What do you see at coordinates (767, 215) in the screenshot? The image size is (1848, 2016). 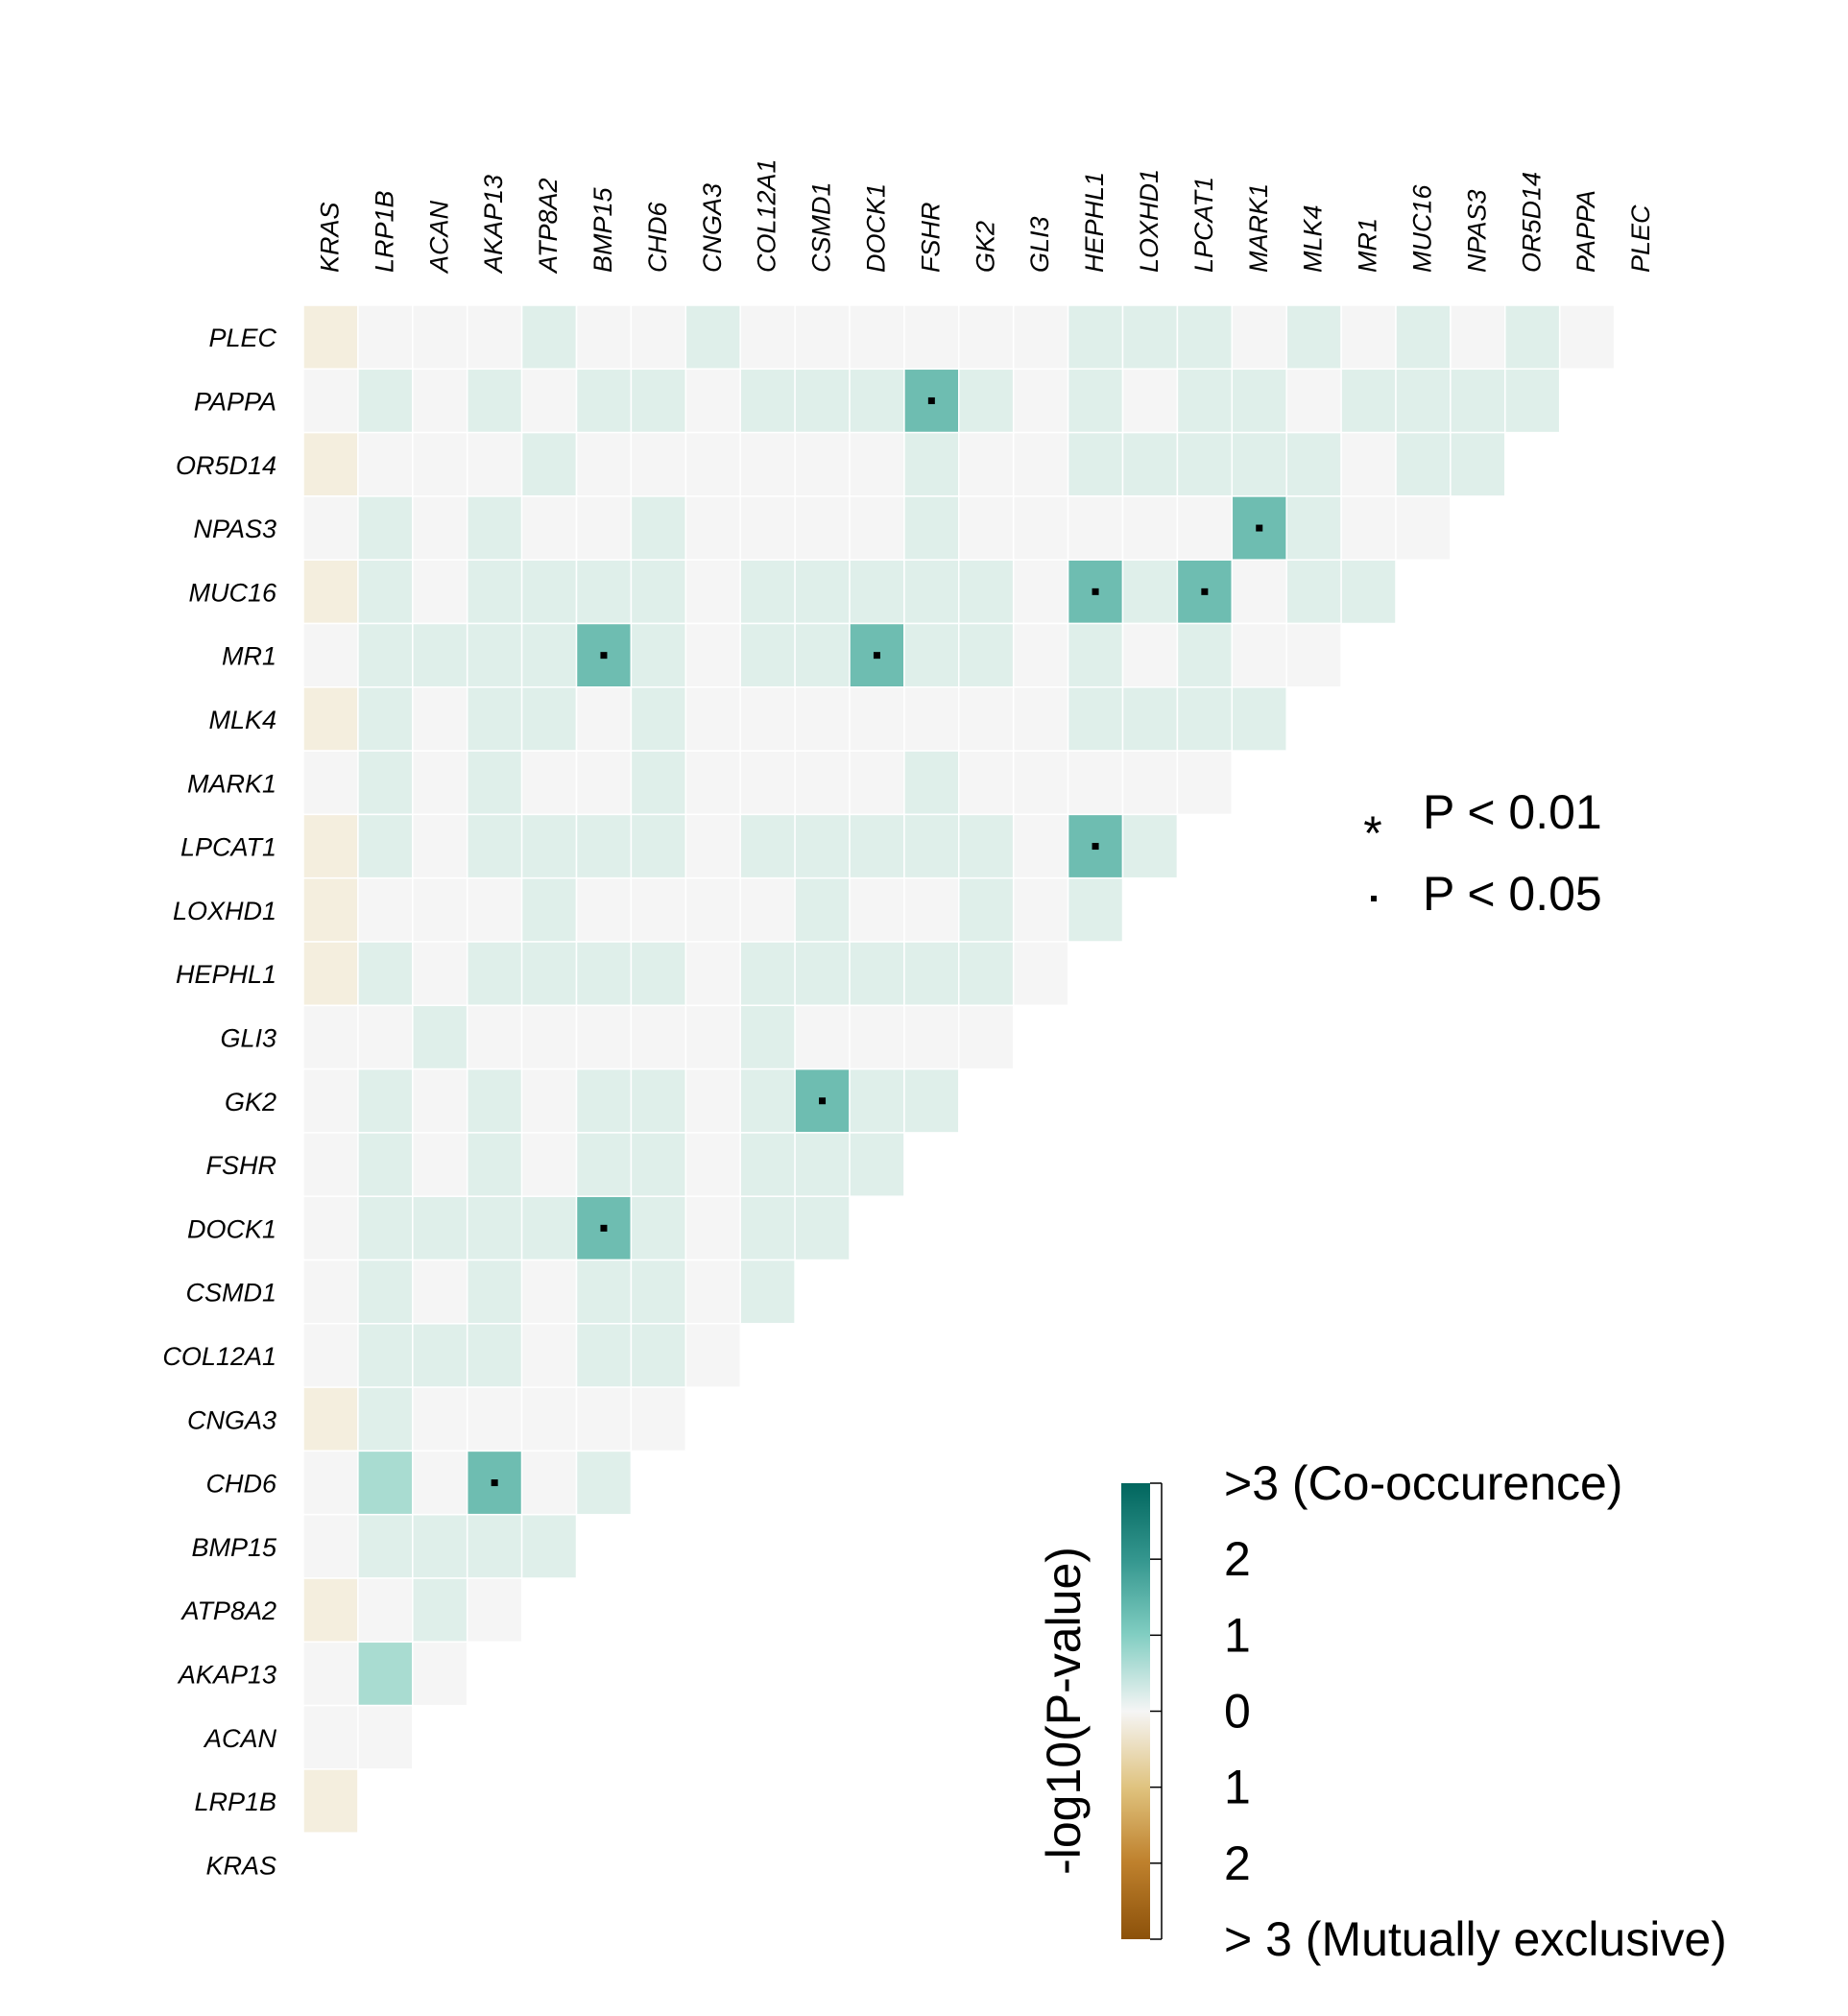 I see `col-label-col12a1: COL12A1` at bounding box center [767, 215].